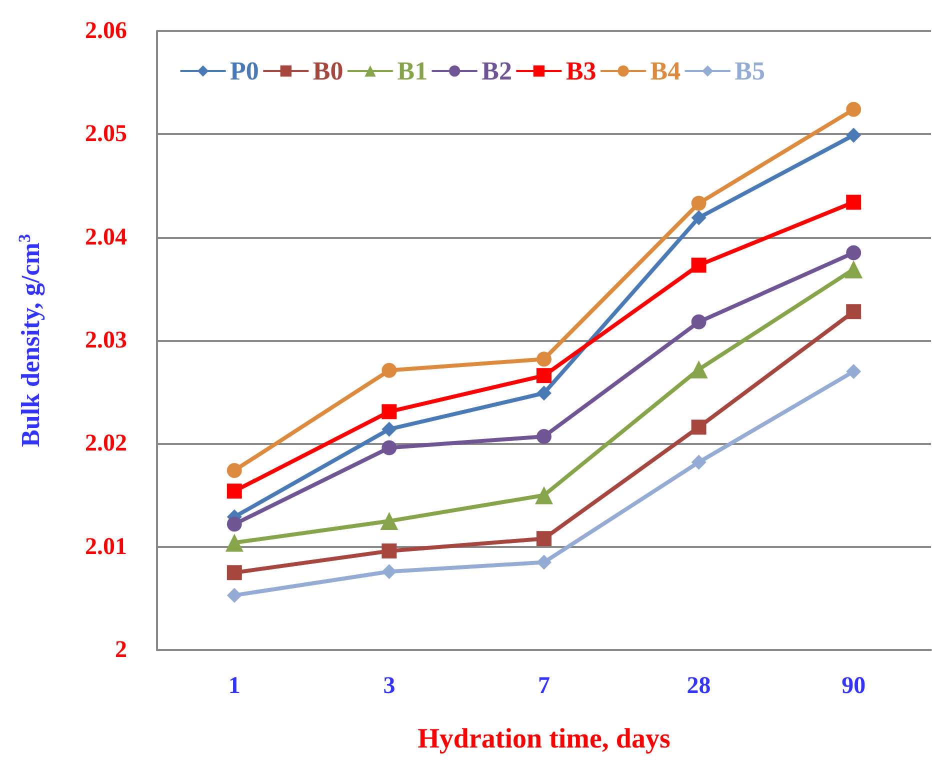 This screenshot has height=771, width=945. Describe the element at coordinates (665, 71) in the screenshot. I see `legend-label: B4` at that location.